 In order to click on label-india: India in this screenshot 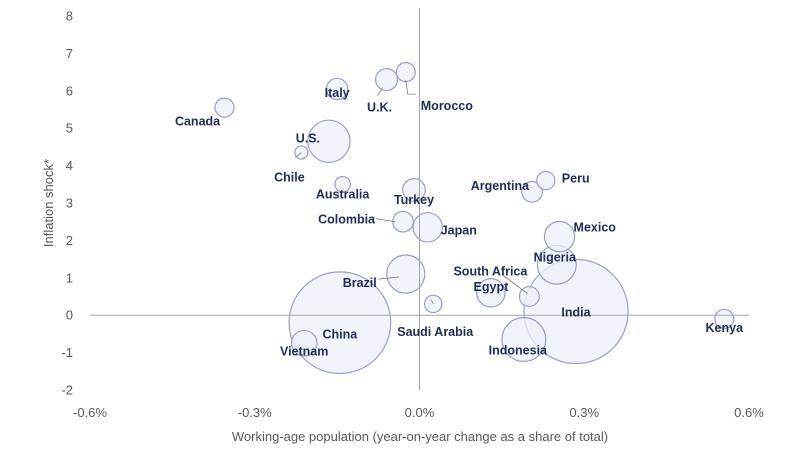, I will do `click(576, 312)`.